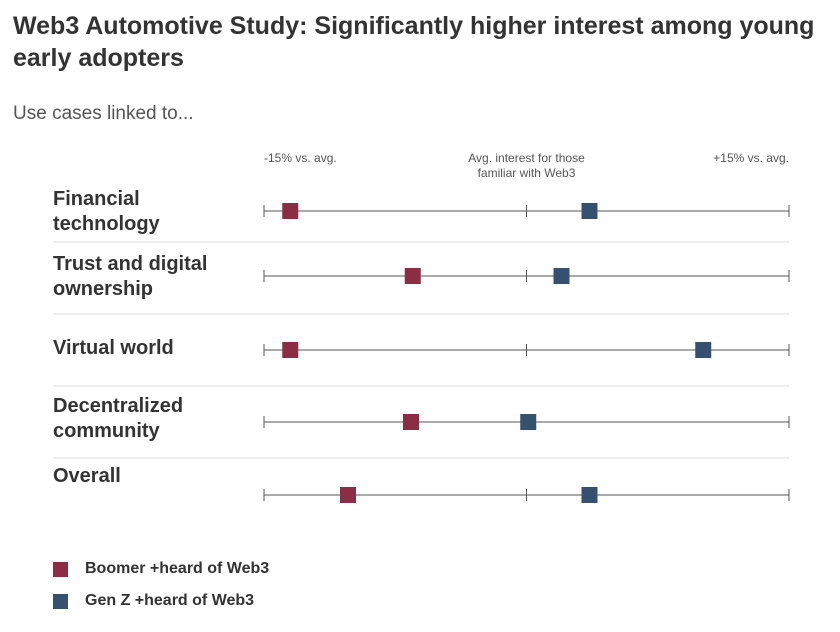 Image resolution: width=840 pixels, height=632 pixels. I want to click on legend-item-boomer: Boomer +heard of Web3, so click(161, 569).